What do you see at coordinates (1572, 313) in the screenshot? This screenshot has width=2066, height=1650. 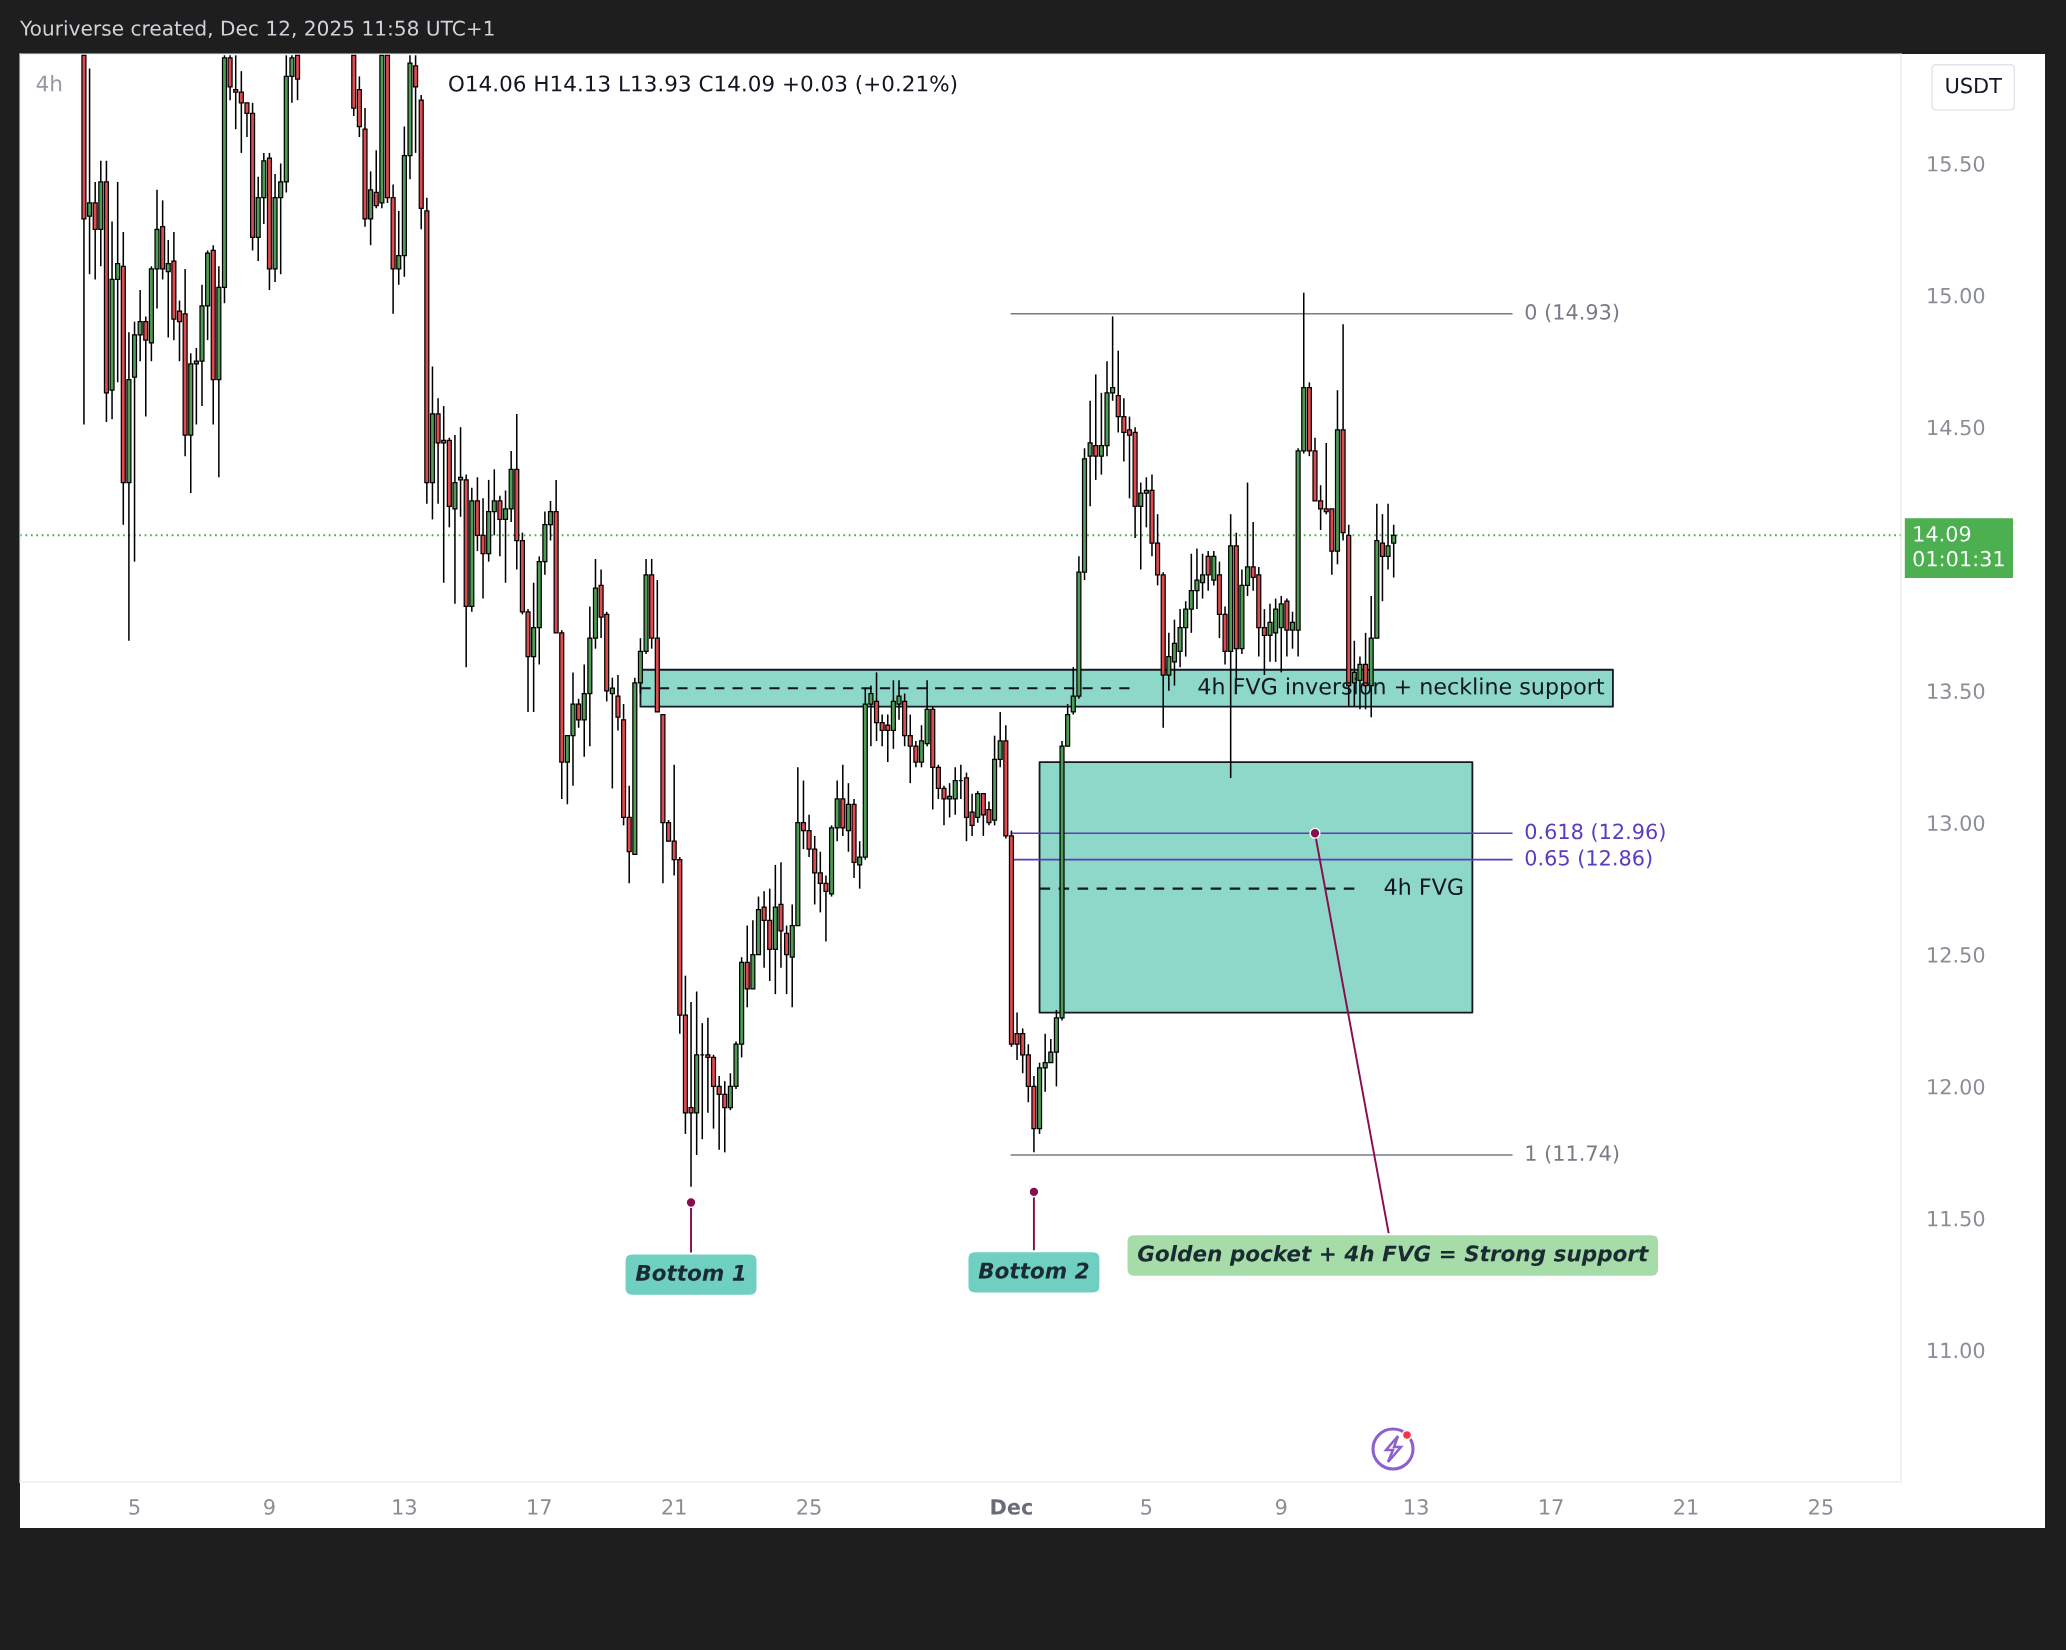 I see `series-label: 0 (14.93)` at bounding box center [1572, 313].